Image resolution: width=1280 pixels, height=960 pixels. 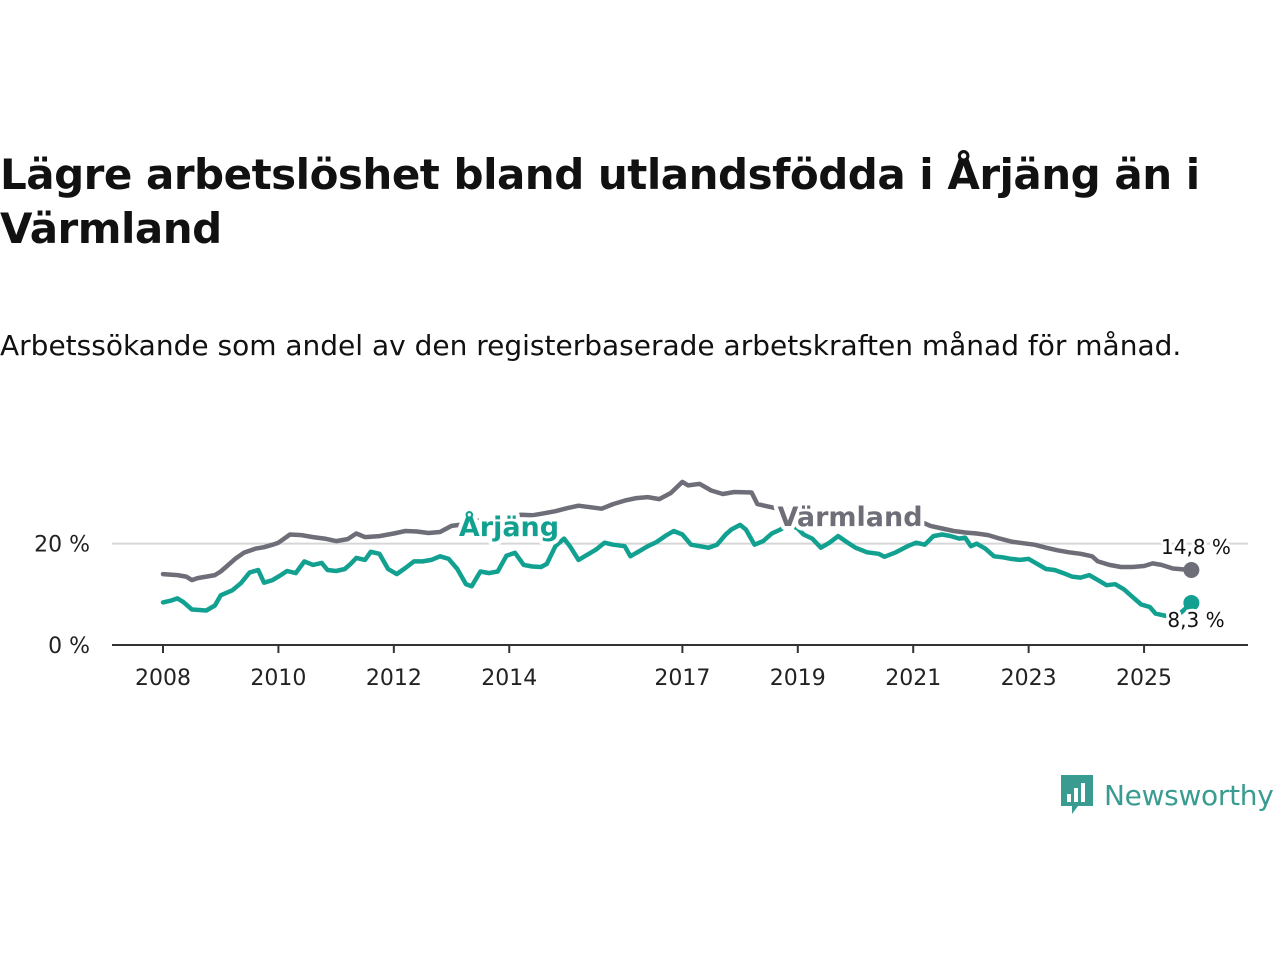 What do you see at coordinates (1144, 678) in the screenshot?
I see `x-tick-label: 2025` at bounding box center [1144, 678].